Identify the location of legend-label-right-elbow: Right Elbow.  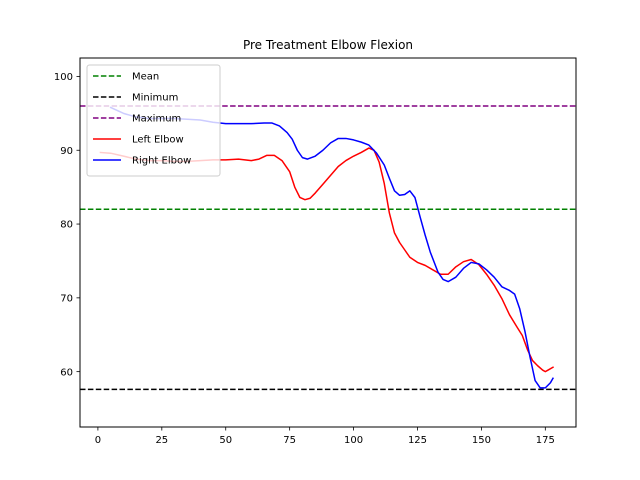
(161, 161).